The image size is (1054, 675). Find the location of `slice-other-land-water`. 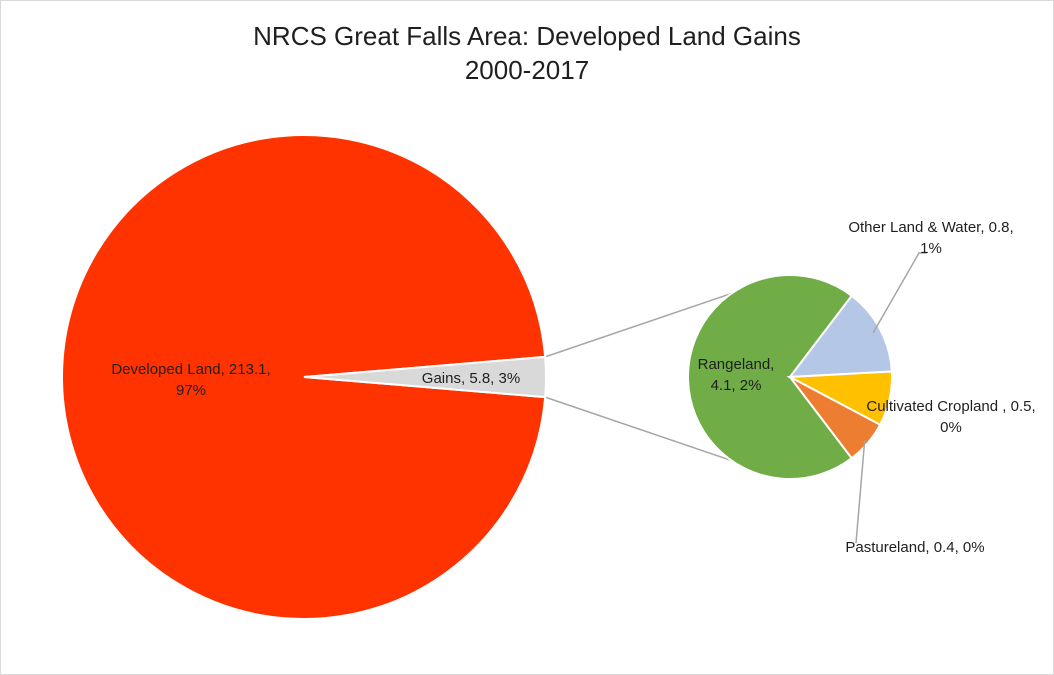

slice-other-land-water is located at coordinates (840, 336).